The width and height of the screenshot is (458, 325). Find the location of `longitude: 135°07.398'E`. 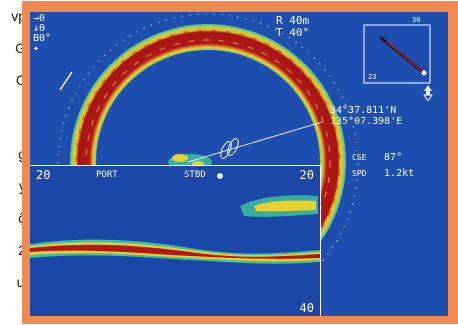

longitude: 135°07.398'E is located at coordinates (366, 121).